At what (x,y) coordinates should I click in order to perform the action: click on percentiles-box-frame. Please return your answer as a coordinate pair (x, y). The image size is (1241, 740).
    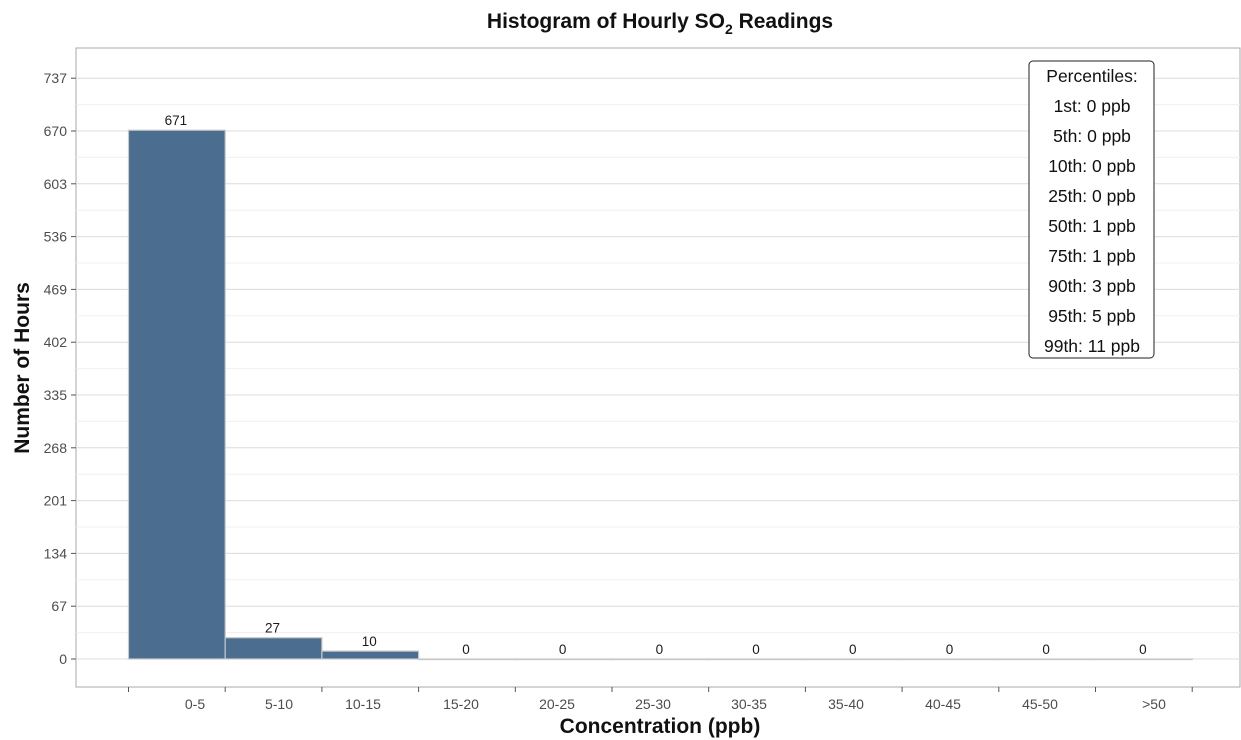
    Looking at the image, I should click on (1091, 209).